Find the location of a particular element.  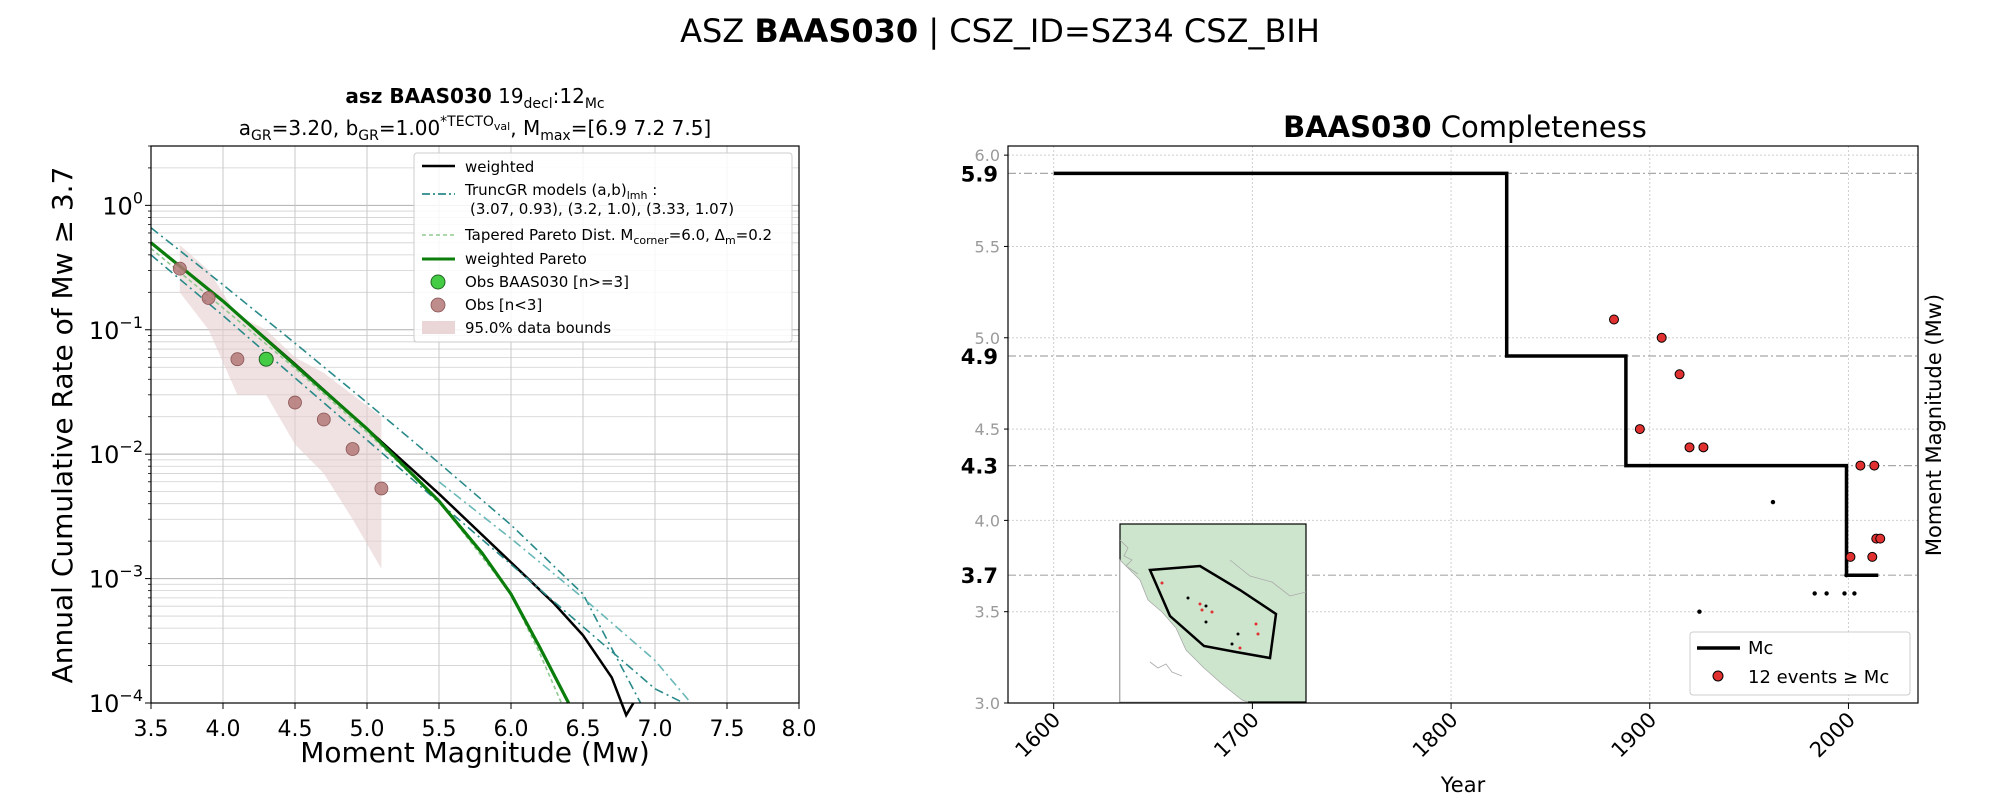

data-bounds-band is located at coordinates (280, 407).